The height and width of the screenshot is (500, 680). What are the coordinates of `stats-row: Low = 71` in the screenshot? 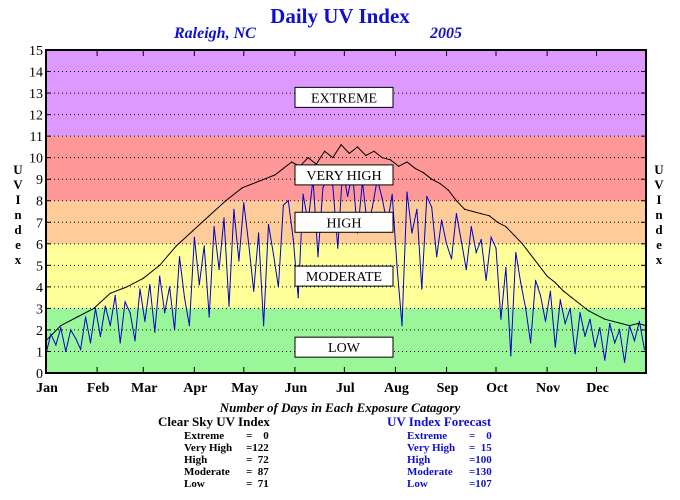 It's located at (226, 484).